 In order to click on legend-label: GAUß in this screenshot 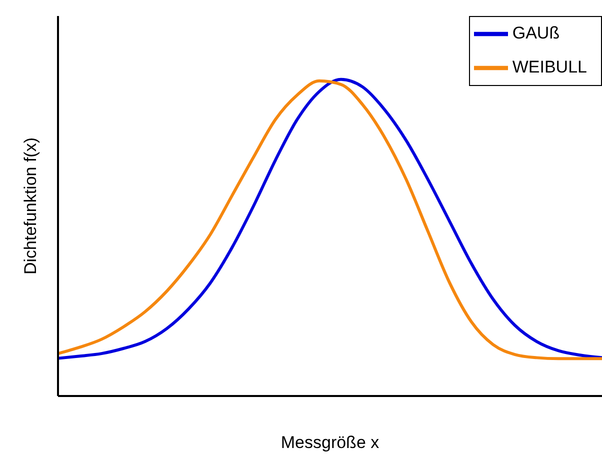, I will do `click(536, 32)`.